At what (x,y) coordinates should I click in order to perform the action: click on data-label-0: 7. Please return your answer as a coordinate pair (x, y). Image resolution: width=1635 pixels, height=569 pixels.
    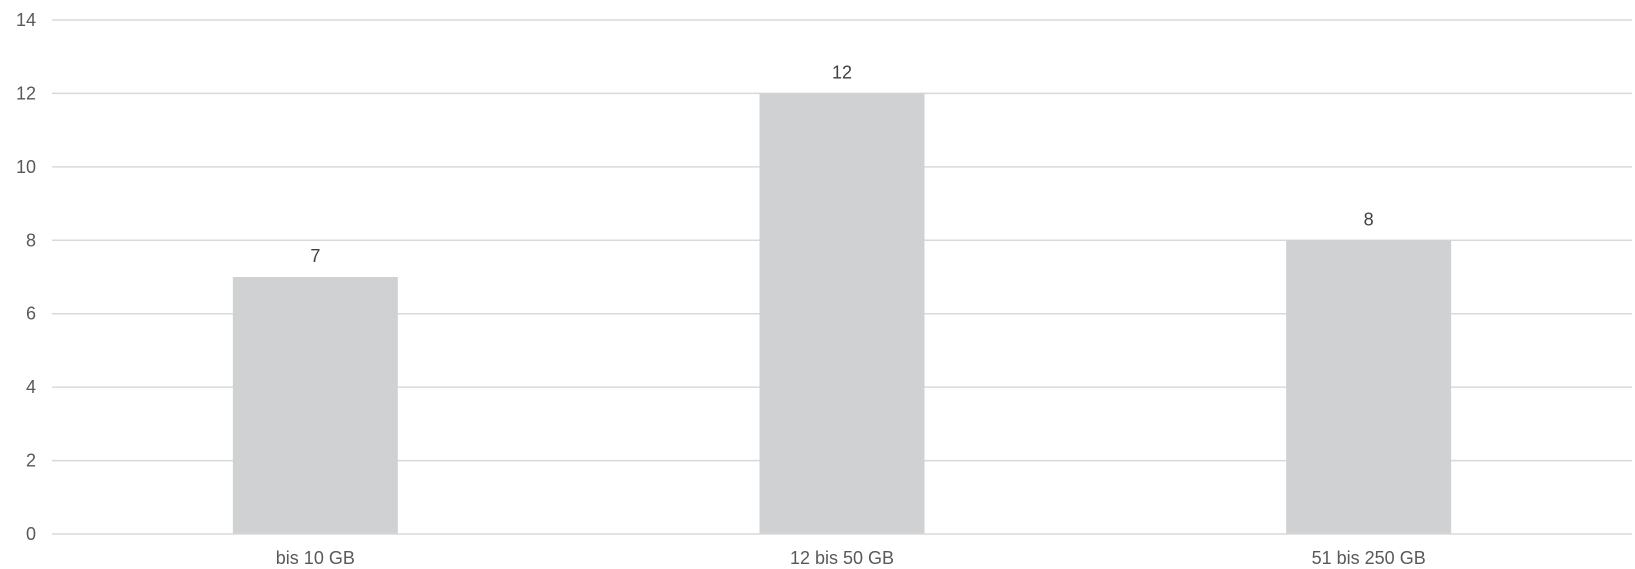
    Looking at the image, I should click on (315, 256).